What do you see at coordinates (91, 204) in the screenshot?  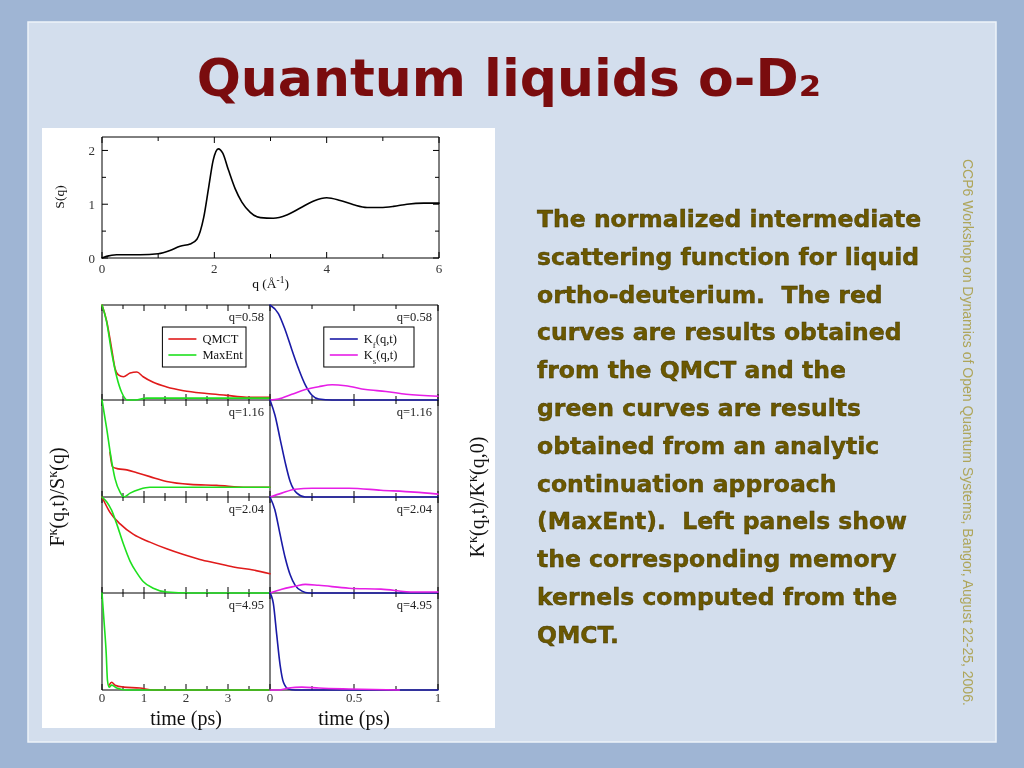 I see `y-tick-label: 1` at bounding box center [91, 204].